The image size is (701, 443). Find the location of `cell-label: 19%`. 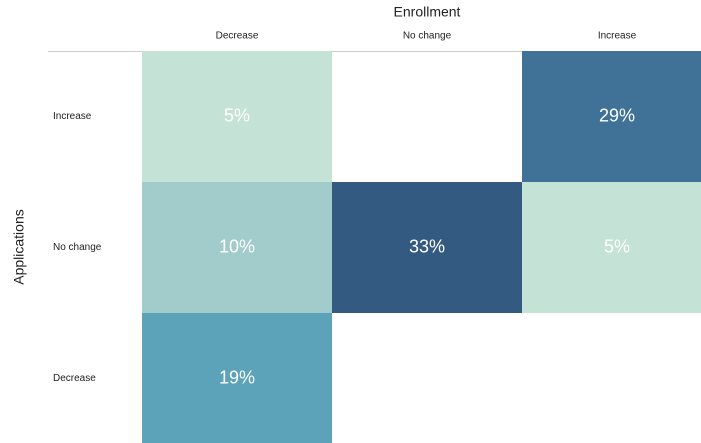

cell-label: 19% is located at coordinates (237, 377).